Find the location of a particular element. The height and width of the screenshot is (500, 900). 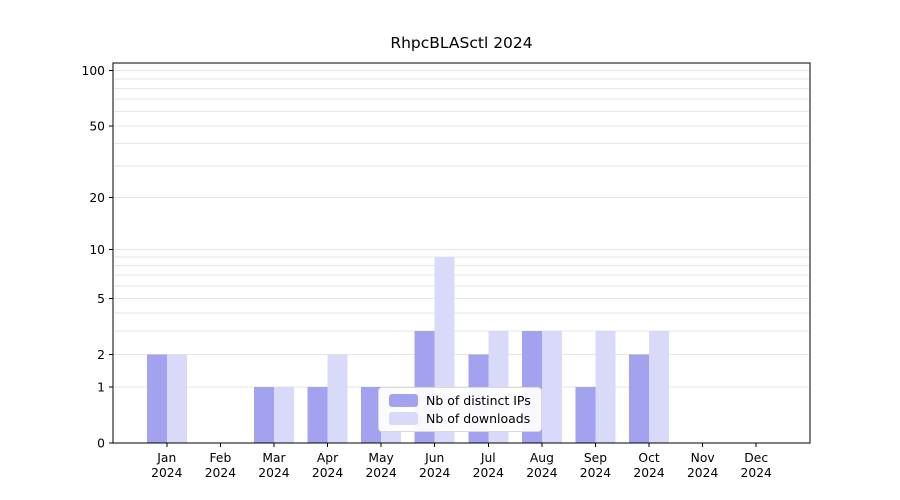

legend: Nb of distinct IPs Nb of downloads is located at coordinates (460, 409).